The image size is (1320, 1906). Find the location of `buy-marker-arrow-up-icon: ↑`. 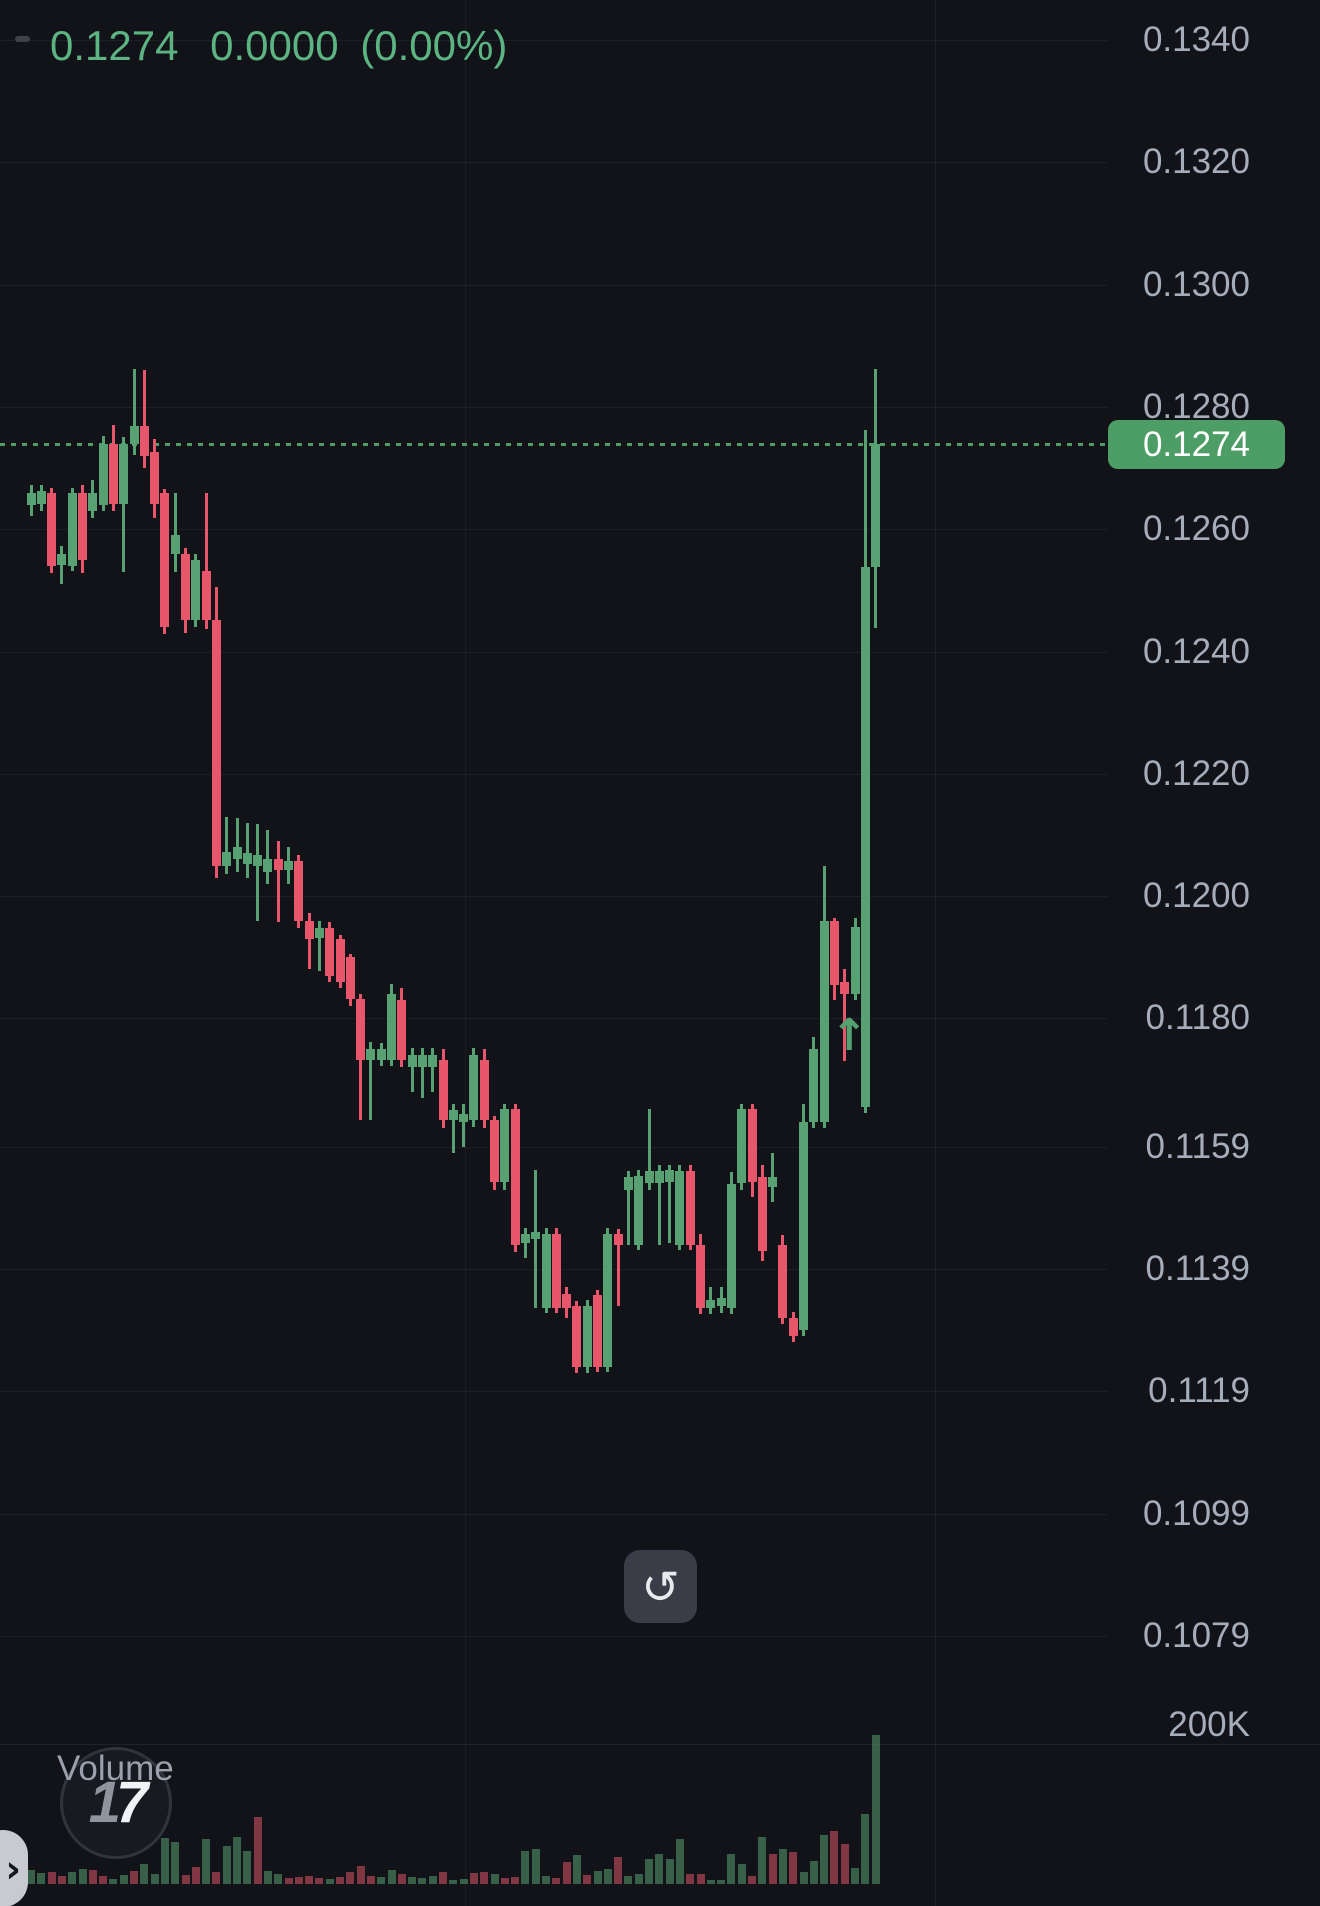

buy-marker-arrow-up-icon: ↑ is located at coordinates (849, 1035).